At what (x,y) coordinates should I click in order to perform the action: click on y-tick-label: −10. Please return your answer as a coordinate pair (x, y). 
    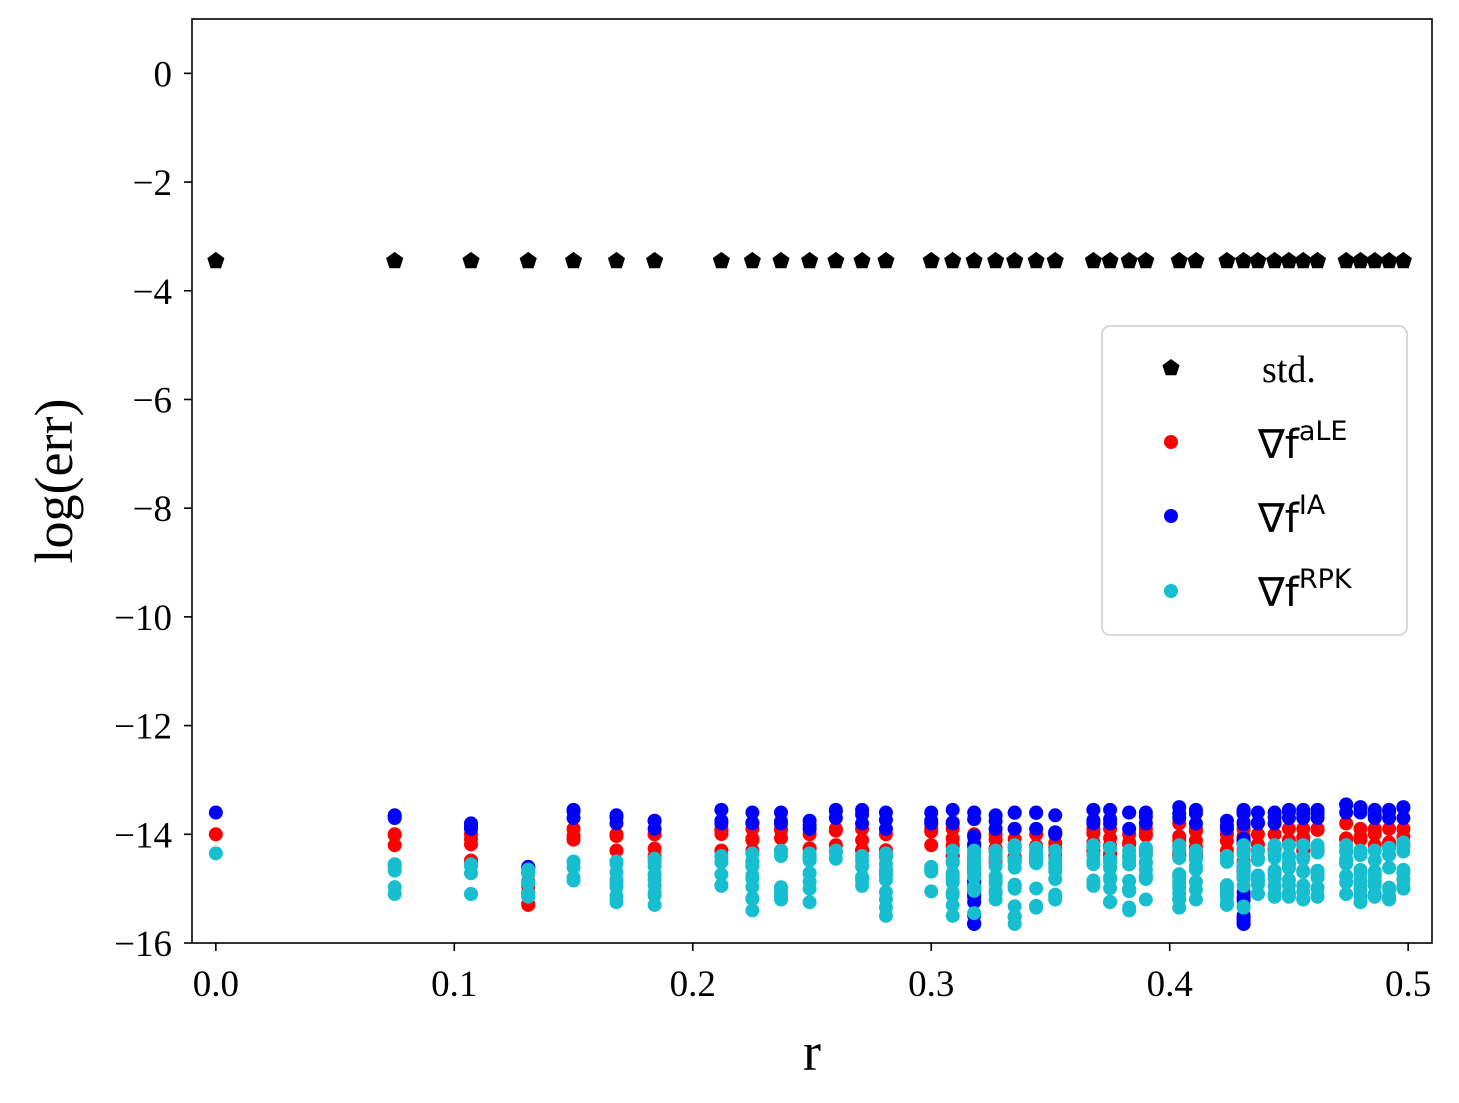
    Looking at the image, I should click on (143, 618).